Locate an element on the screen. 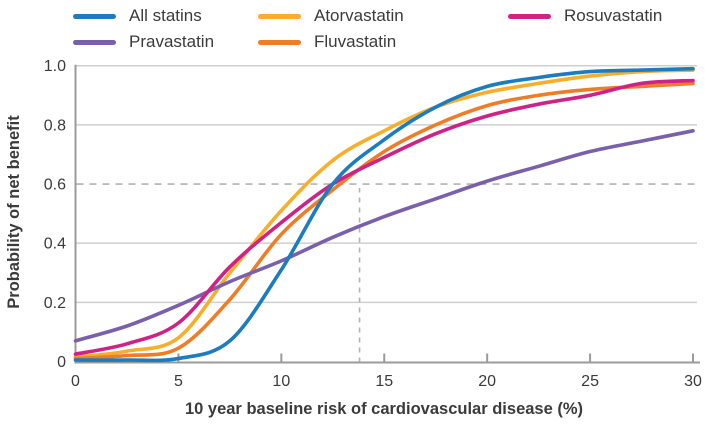 This screenshot has height=426, width=705. legend-swatch-all-statins is located at coordinates (94, 16).